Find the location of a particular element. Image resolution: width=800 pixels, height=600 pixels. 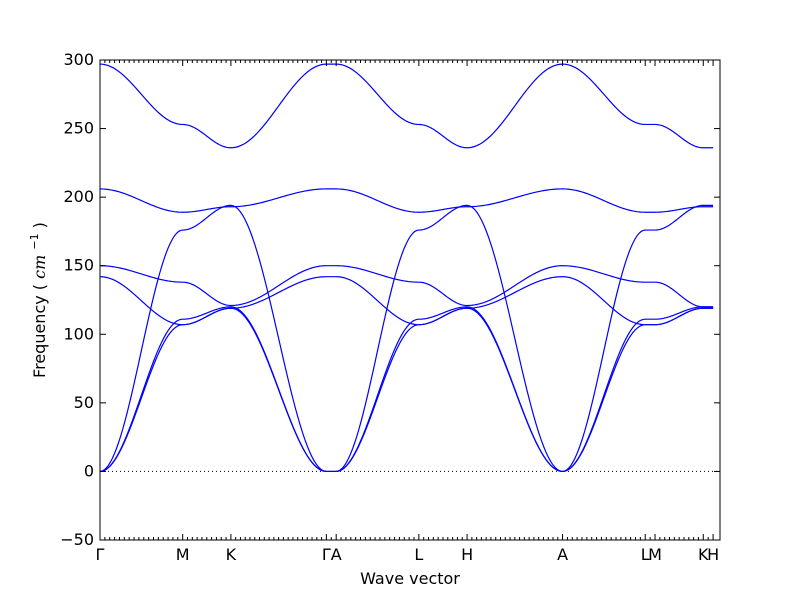

y-tick-label: 300 is located at coordinates (78, 59).